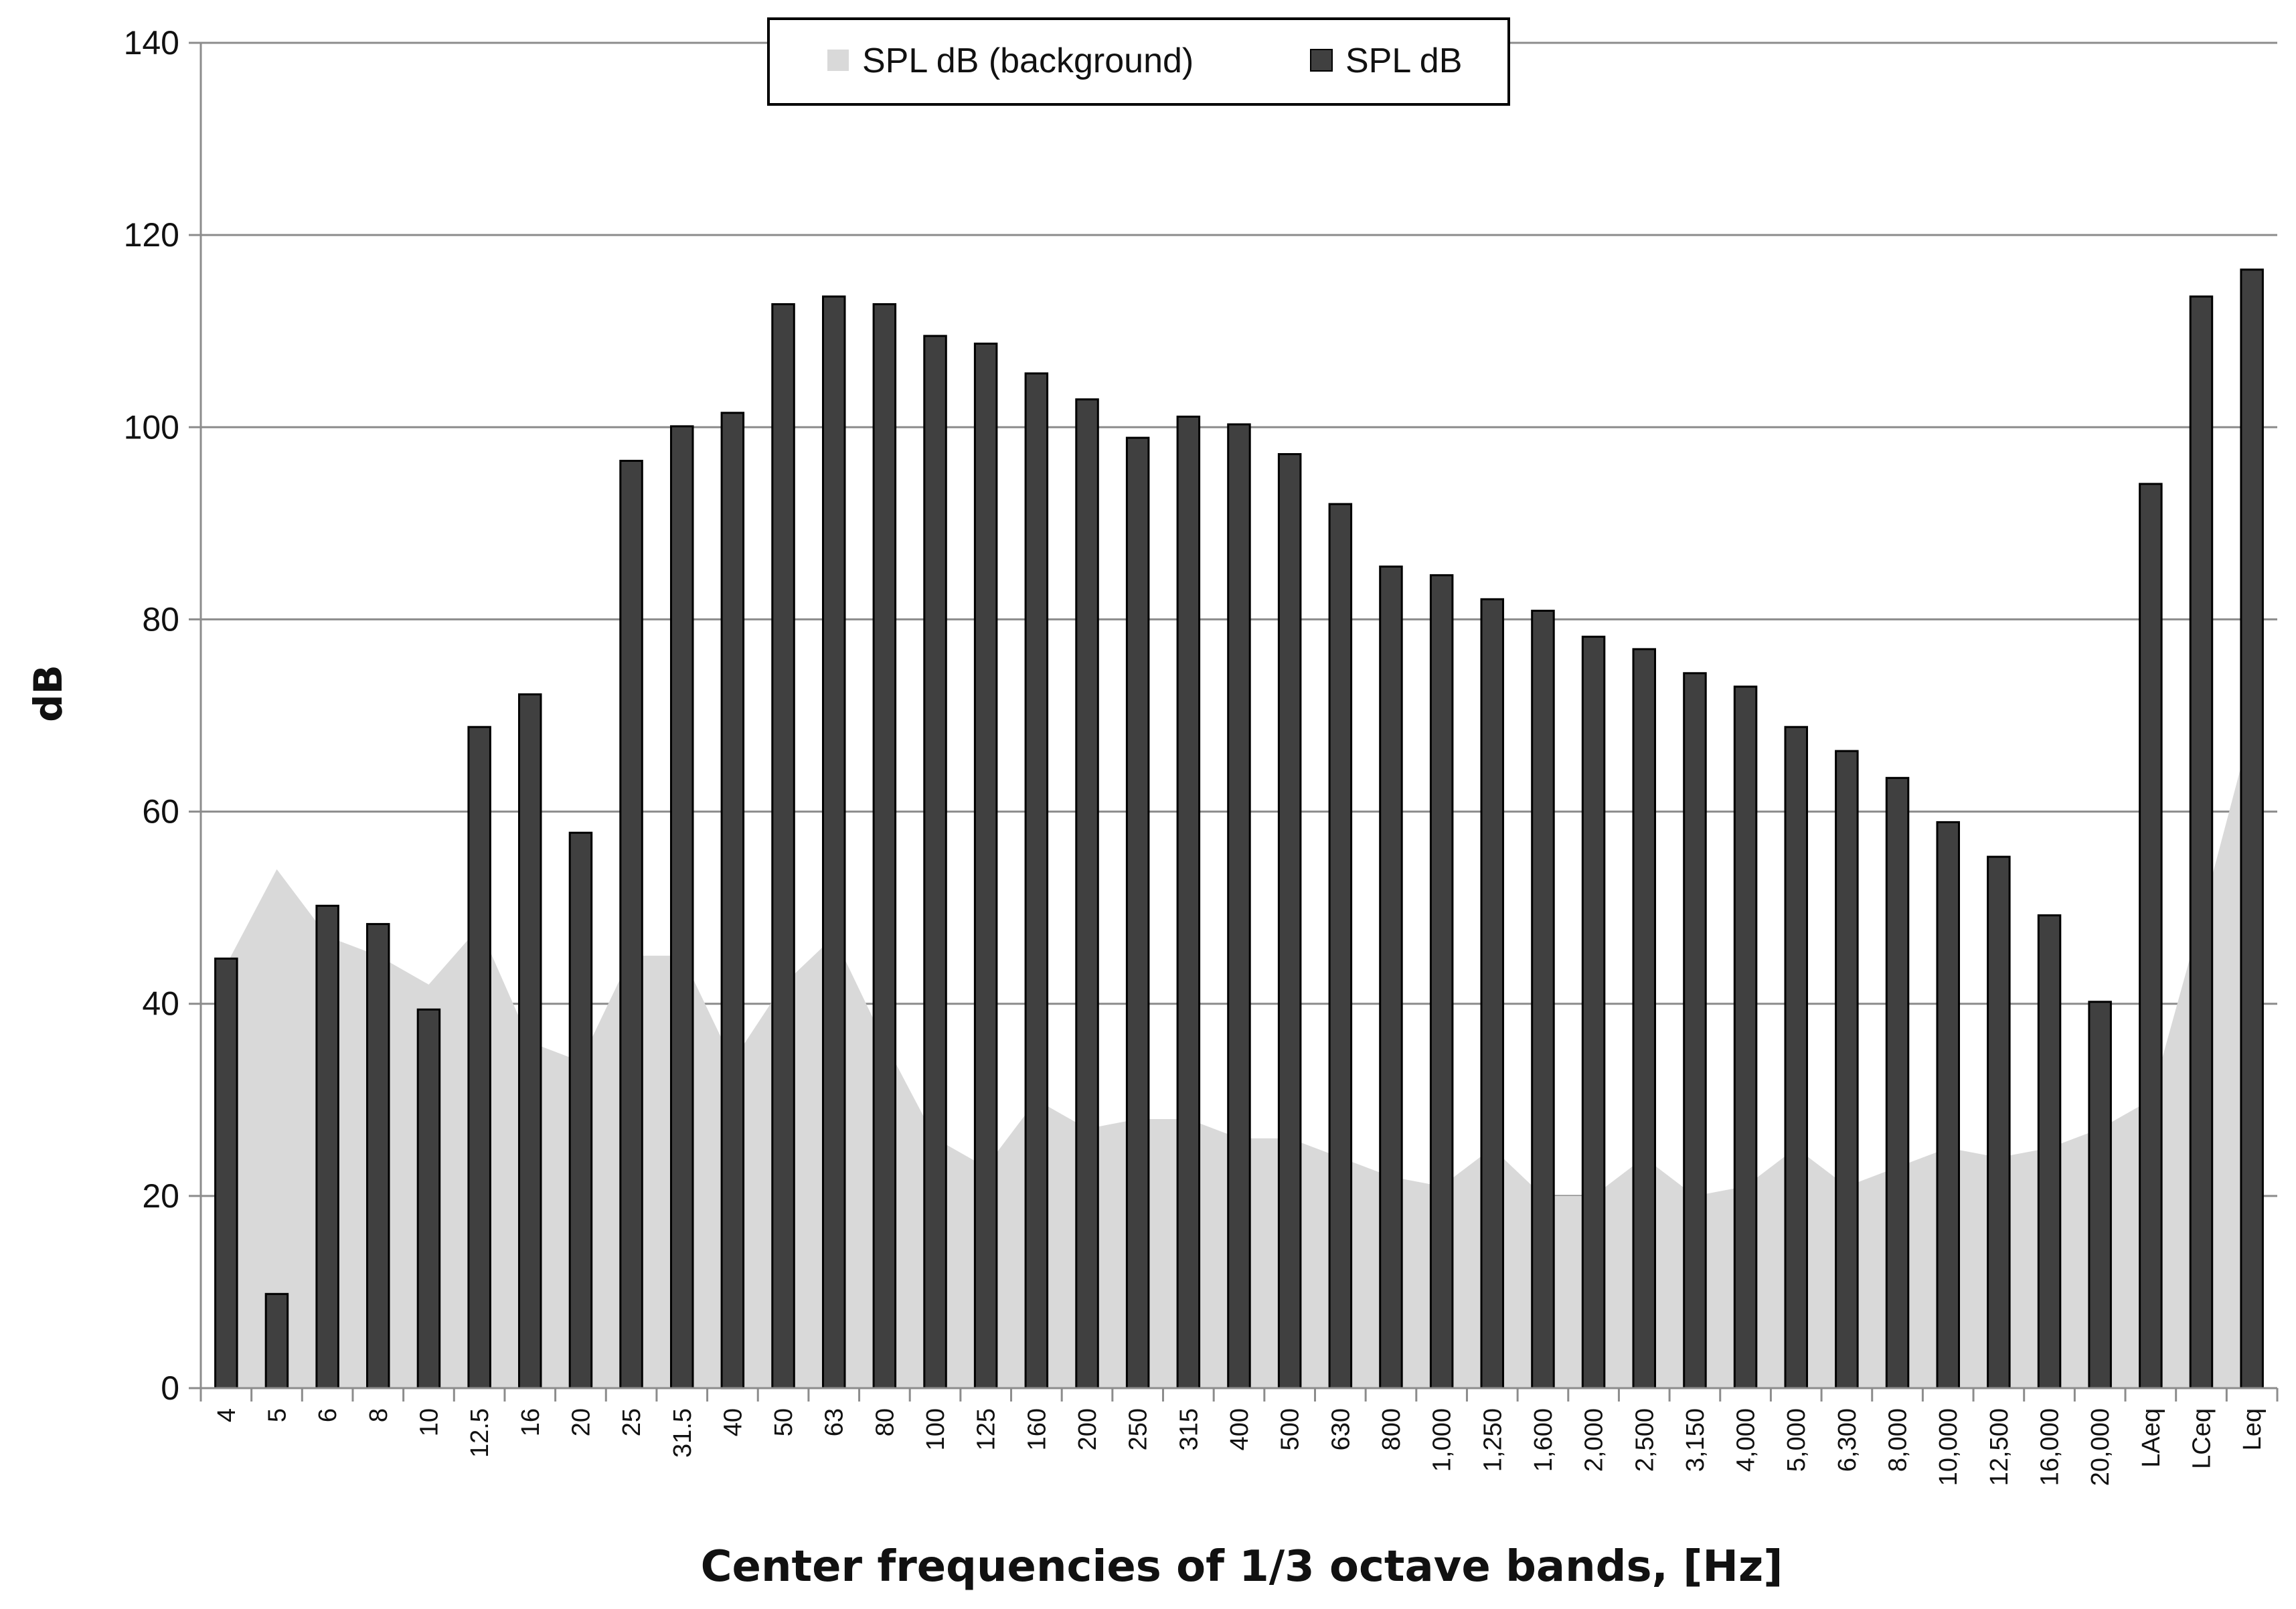 The width and height of the screenshot is (2296, 1609). Describe the element at coordinates (2201, 842) in the screenshot. I see `bar-LCeq` at that location.